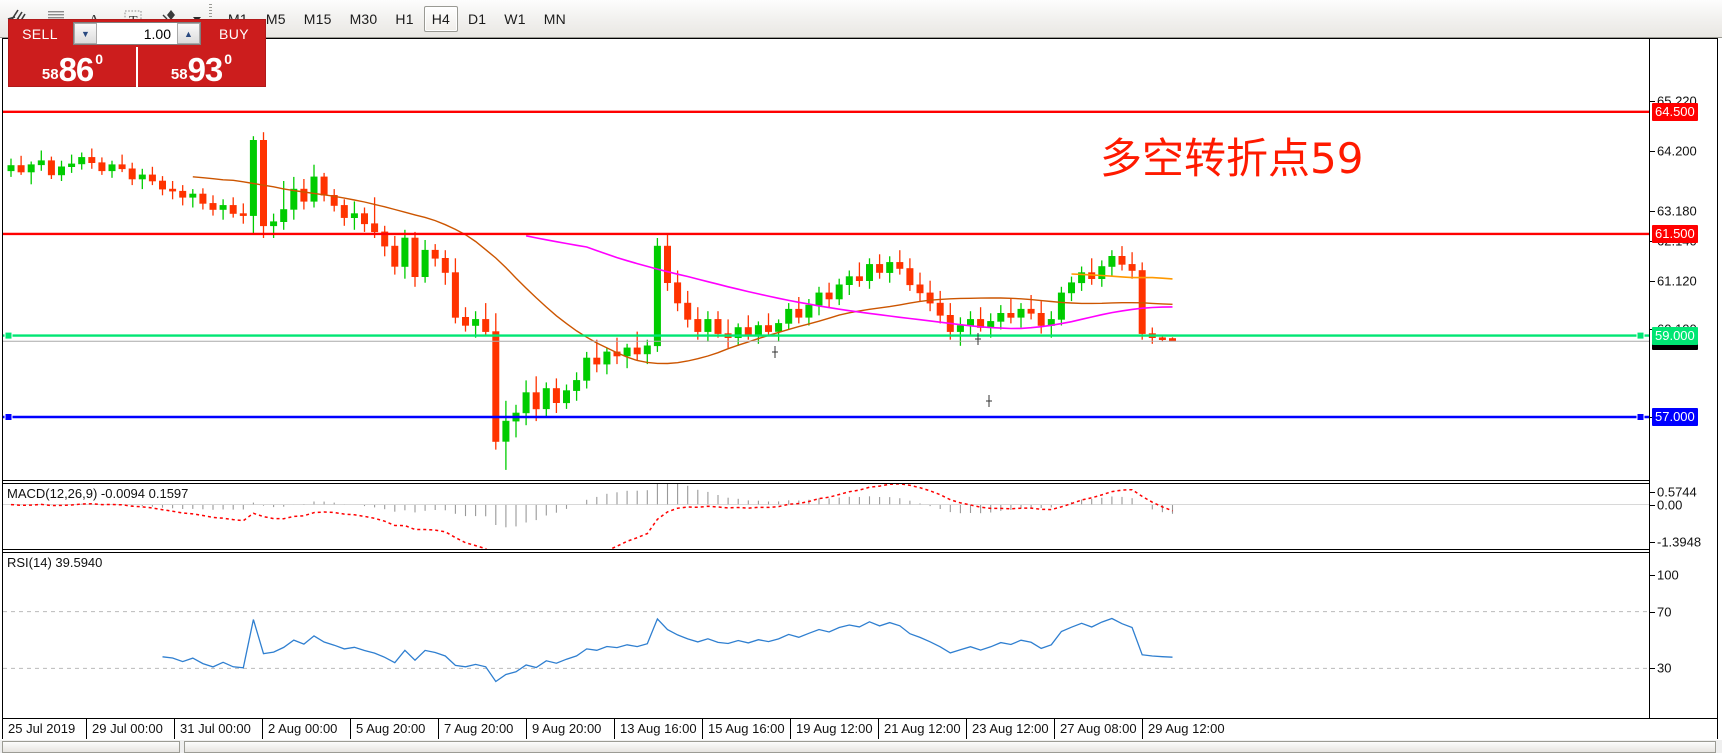 The image size is (1722, 753). What do you see at coordinates (91, 747) in the screenshot?
I see `scrollbar-left-segment` at bounding box center [91, 747].